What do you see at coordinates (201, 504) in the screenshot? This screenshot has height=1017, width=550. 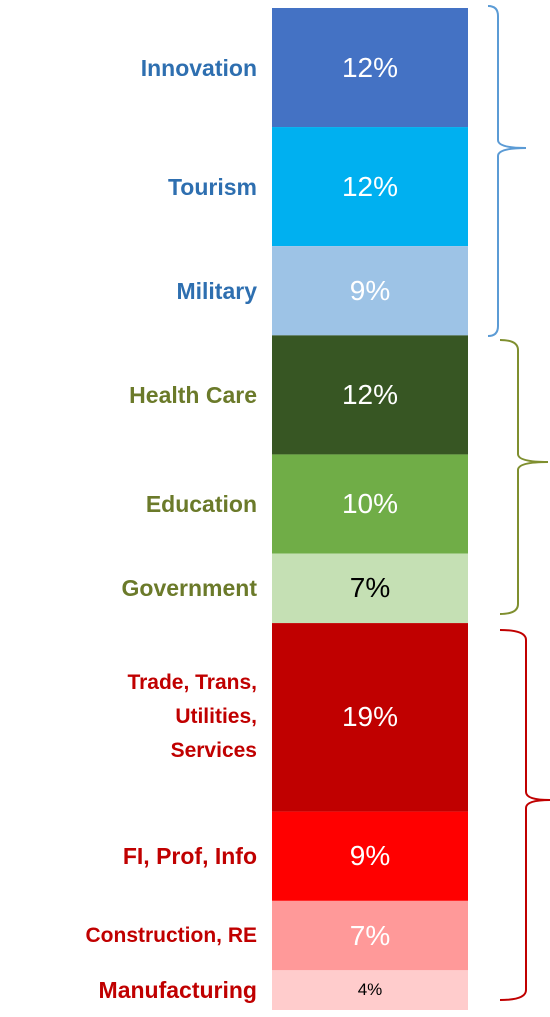 I see `category-label: Education` at bounding box center [201, 504].